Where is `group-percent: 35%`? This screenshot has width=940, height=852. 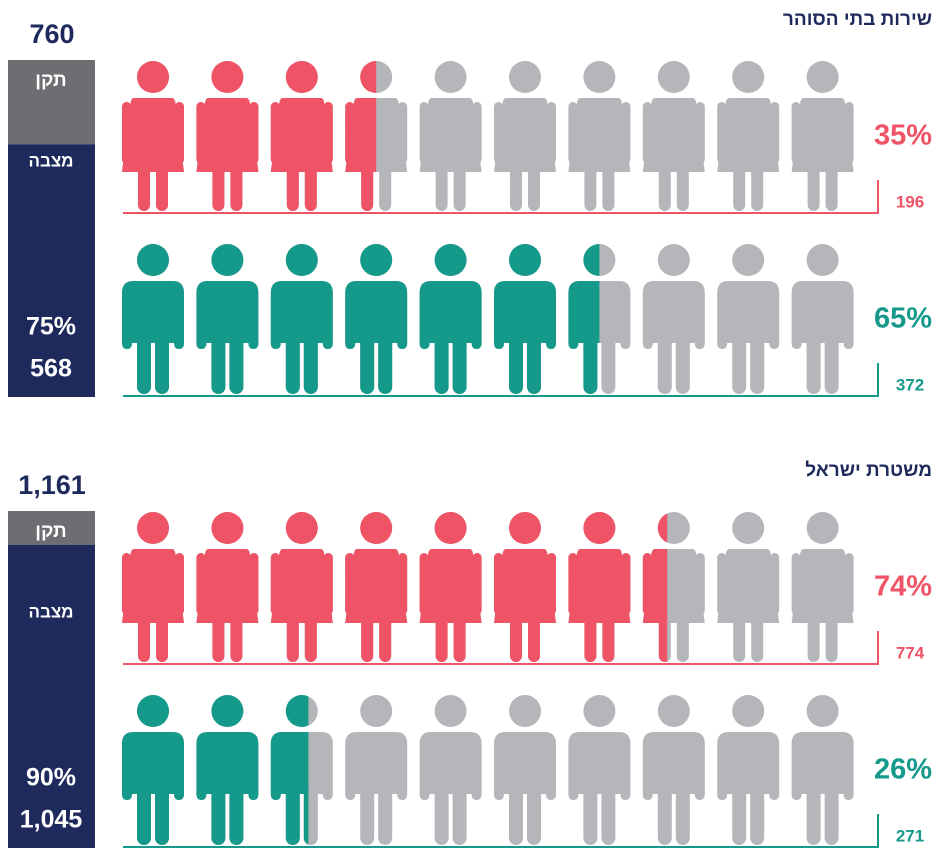 group-percent: 35% is located at coordinates (903, 136).